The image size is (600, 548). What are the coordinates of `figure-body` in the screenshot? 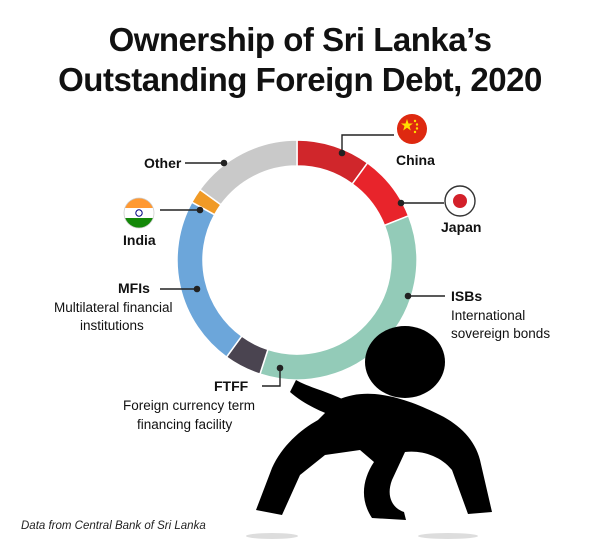 It's located at (374, 456).